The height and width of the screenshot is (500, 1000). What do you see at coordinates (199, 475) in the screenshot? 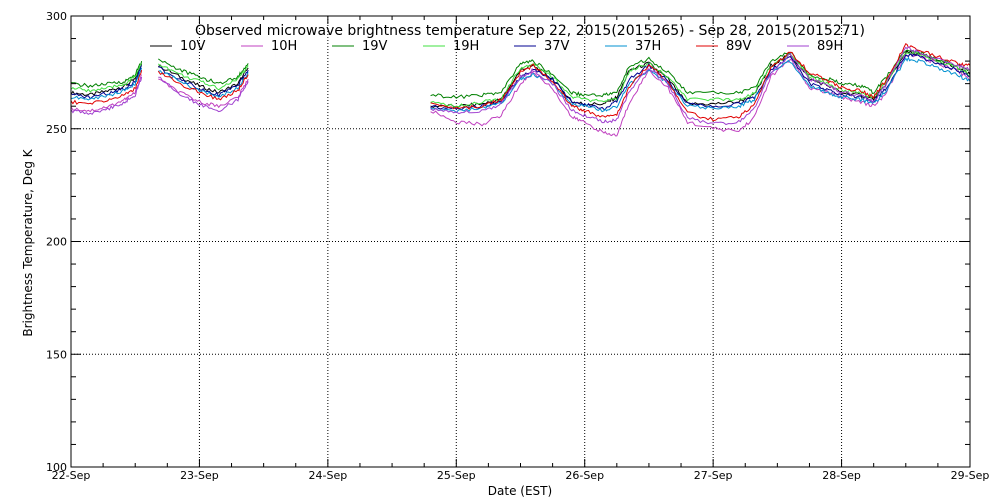
I see `x-tick-label: 23-Sep` at bounding box center [199, 475].